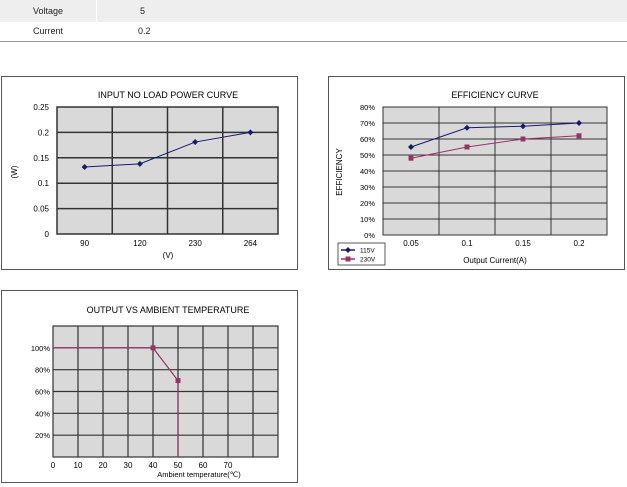  Describe the element at coordinates (579, 243) in the screenshot. I see `x-tick-label: 0.2` at that location.